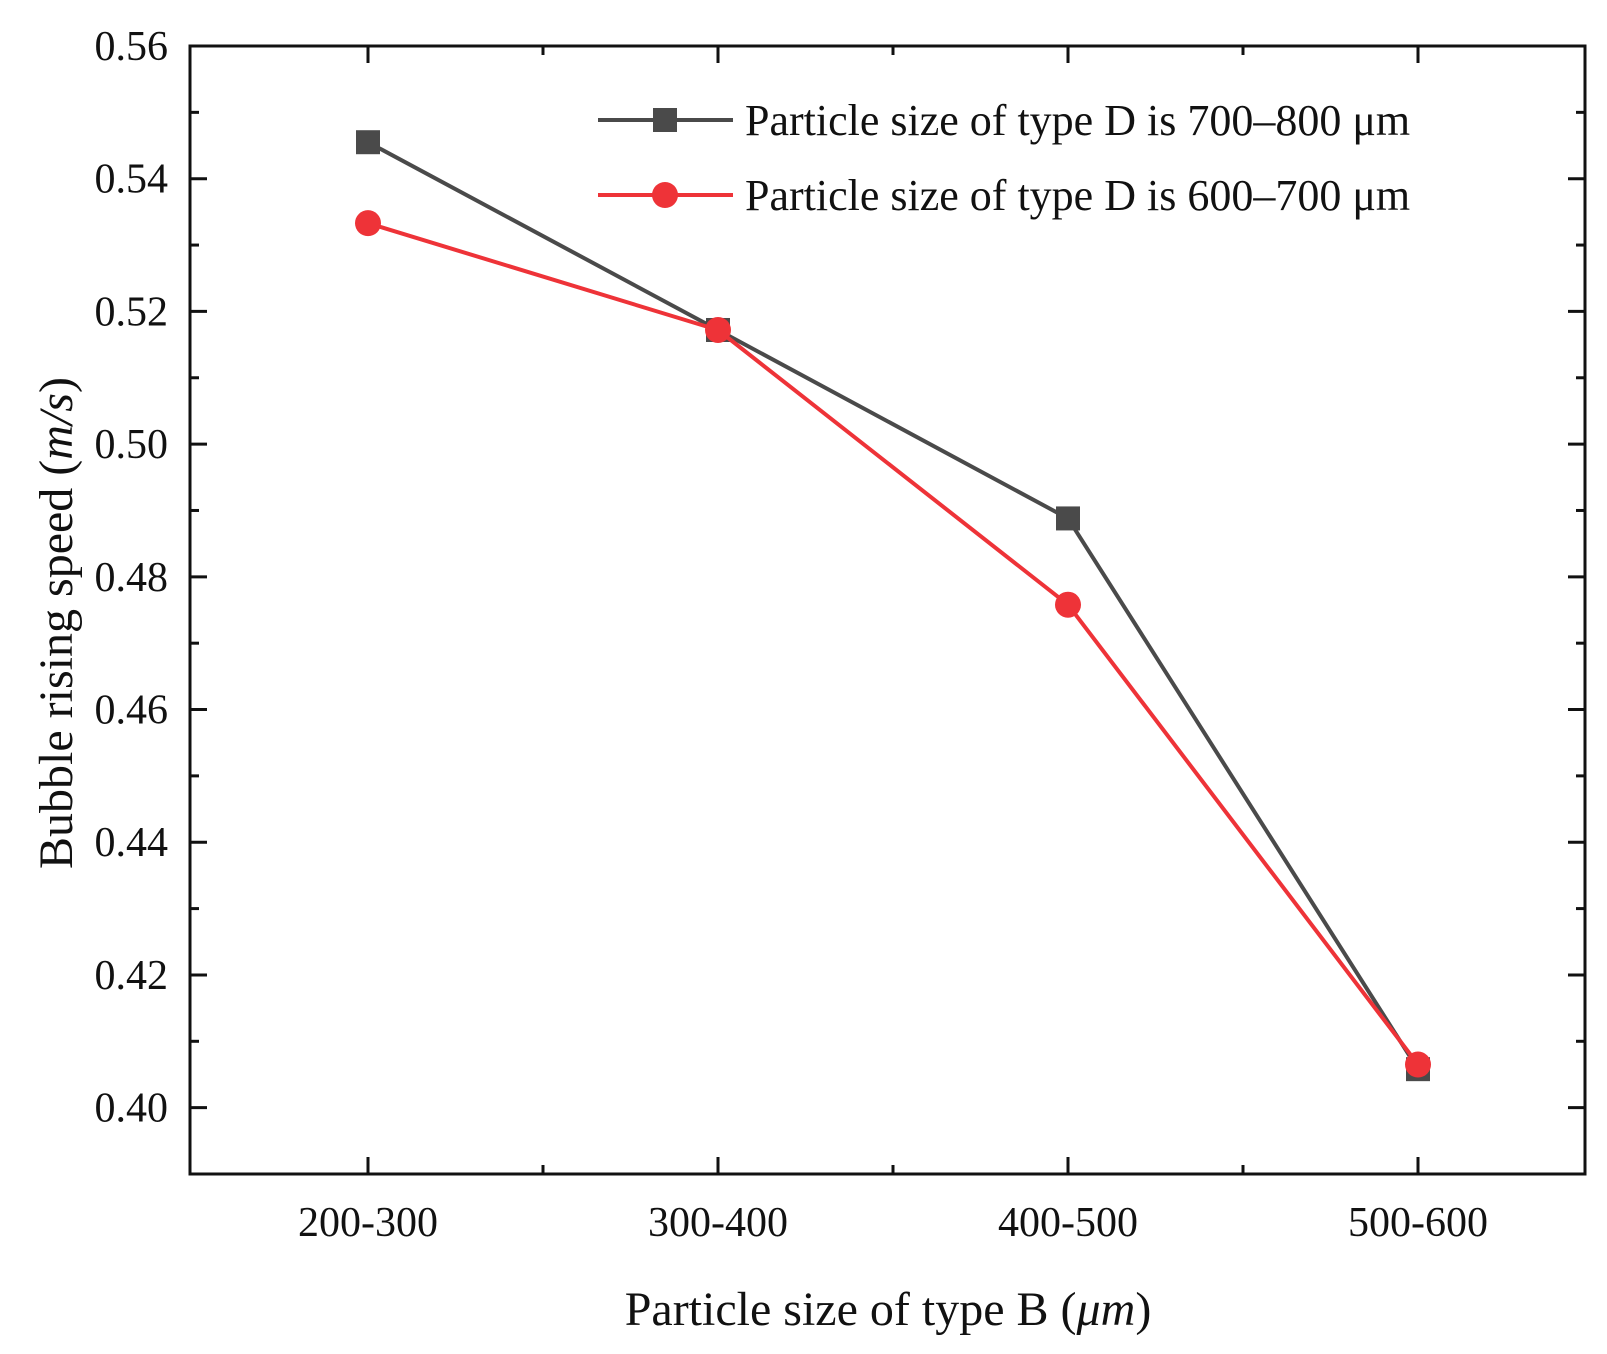 The width and height of the screenshot is (1607, 1354). Describe the element at coordinates (1077, 195) in the screenshot. I see `legend-label: Particle size of type D is 600–700 μm` at that location.